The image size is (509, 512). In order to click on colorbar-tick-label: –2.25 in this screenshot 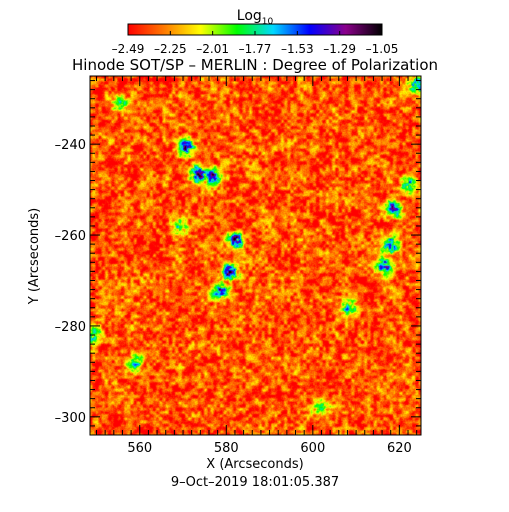, I will do `click(170, 49)`.